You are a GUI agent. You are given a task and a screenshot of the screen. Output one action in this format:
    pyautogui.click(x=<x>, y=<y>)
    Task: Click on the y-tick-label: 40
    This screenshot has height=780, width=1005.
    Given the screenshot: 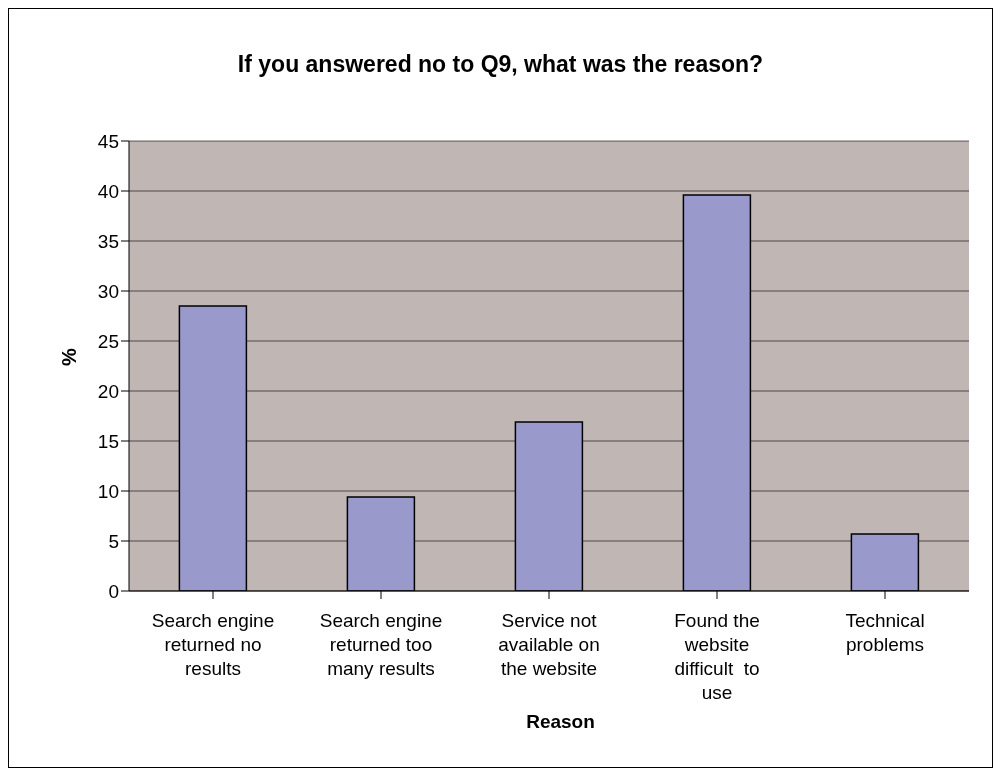 What is the action you would take?
    pyautogui.click(x=108, y=191)
    